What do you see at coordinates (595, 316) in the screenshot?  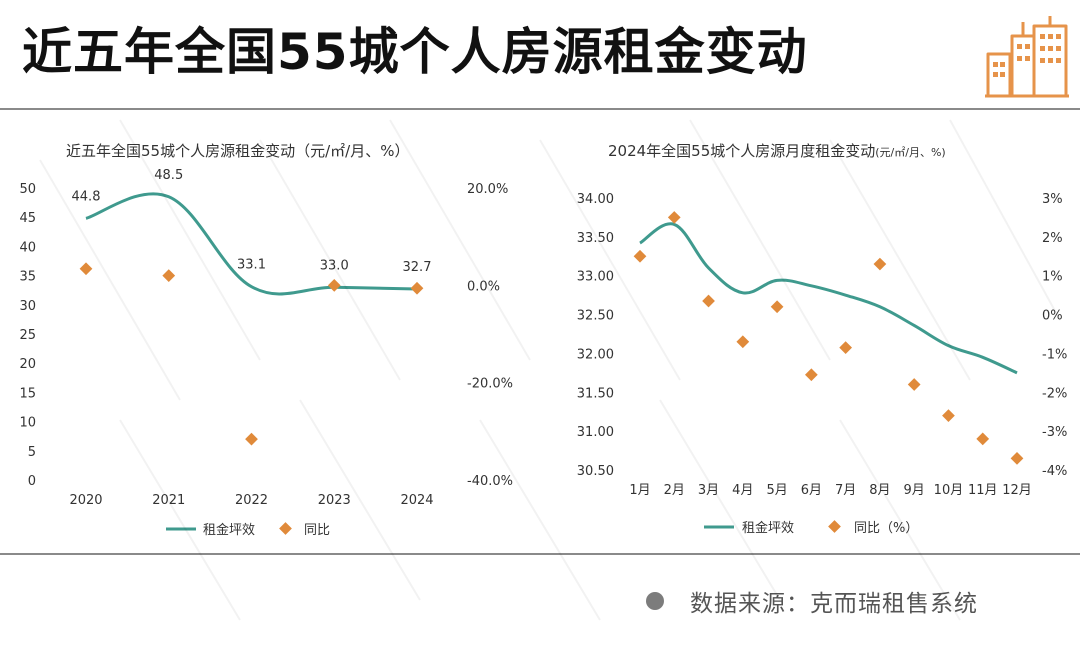 I see `y-tick-label: 32.50` at bounding box center [595, 316].